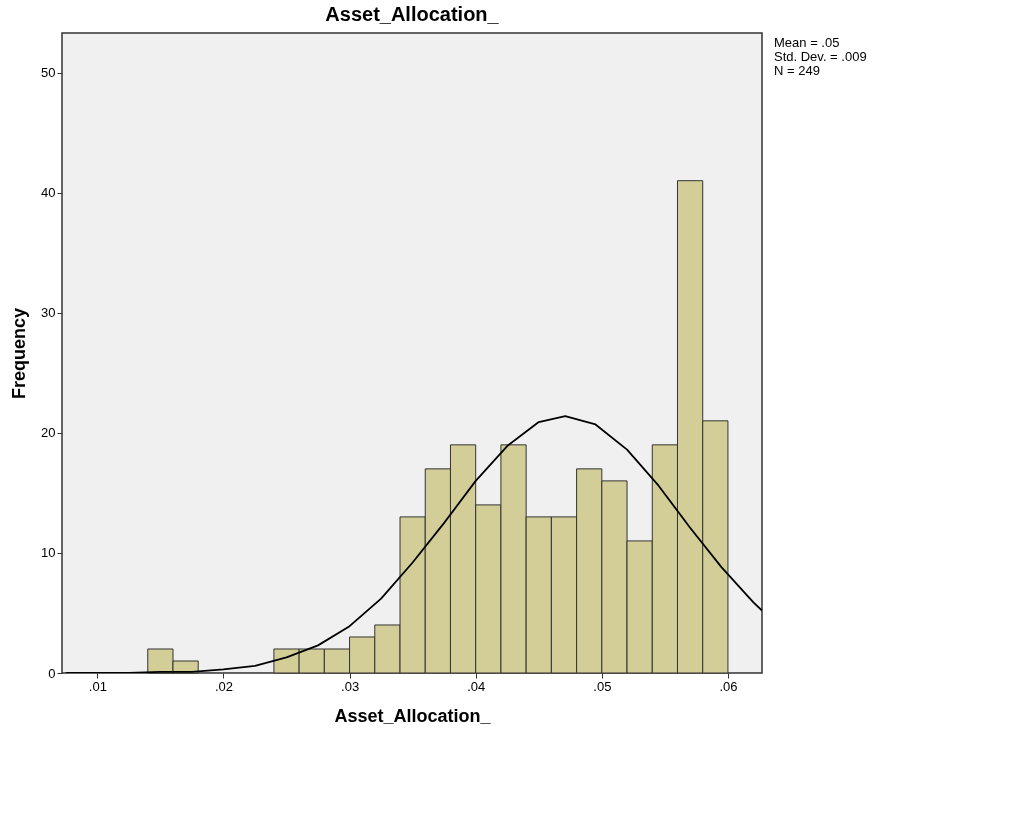 The height and width of the screenshot is (827, 1032). I want to click on y-tick-label: 0, so click(52, 673).